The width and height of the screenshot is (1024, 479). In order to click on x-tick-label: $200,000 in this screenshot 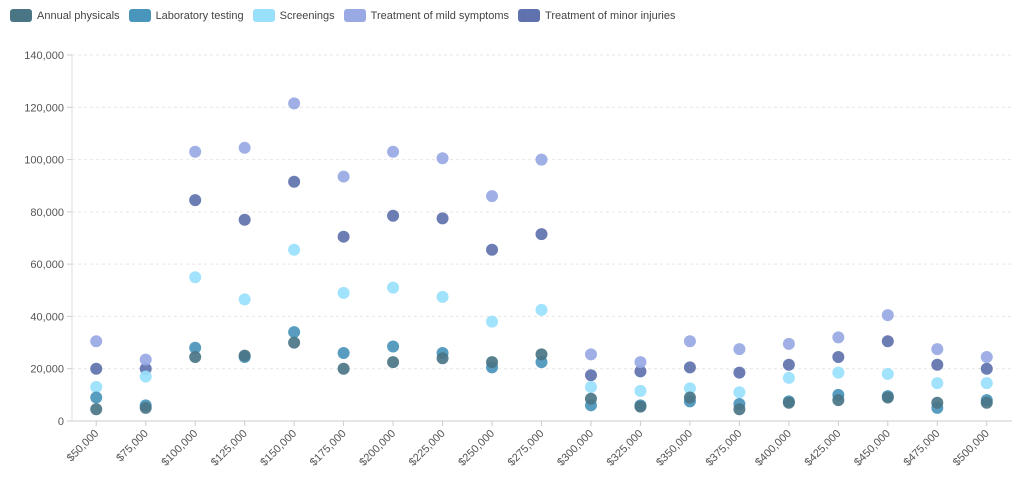, I will do `click(377, 448)`.